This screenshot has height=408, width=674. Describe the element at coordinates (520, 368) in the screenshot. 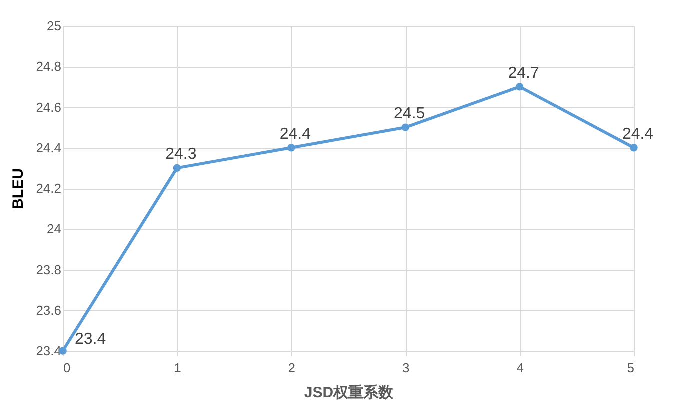

I see `x-tick-label: 4` at that location.